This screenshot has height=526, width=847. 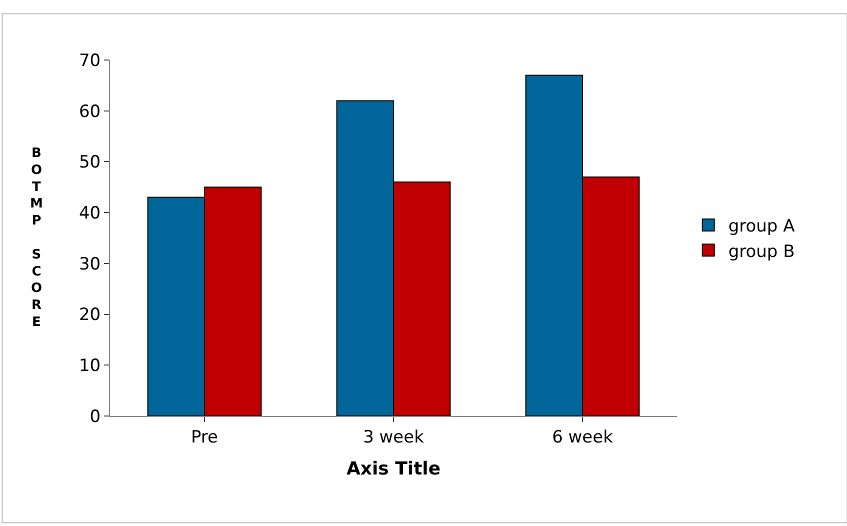 I want to click on x-tick-label: 3 week, so click(x=393, y=437).